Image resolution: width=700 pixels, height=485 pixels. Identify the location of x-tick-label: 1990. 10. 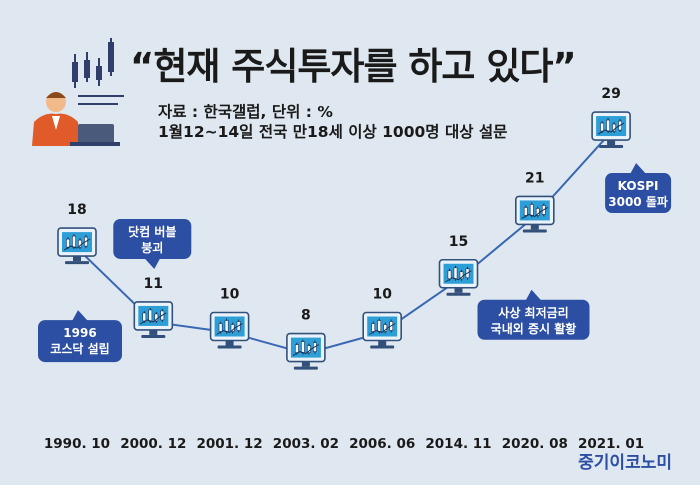
(77, 444).